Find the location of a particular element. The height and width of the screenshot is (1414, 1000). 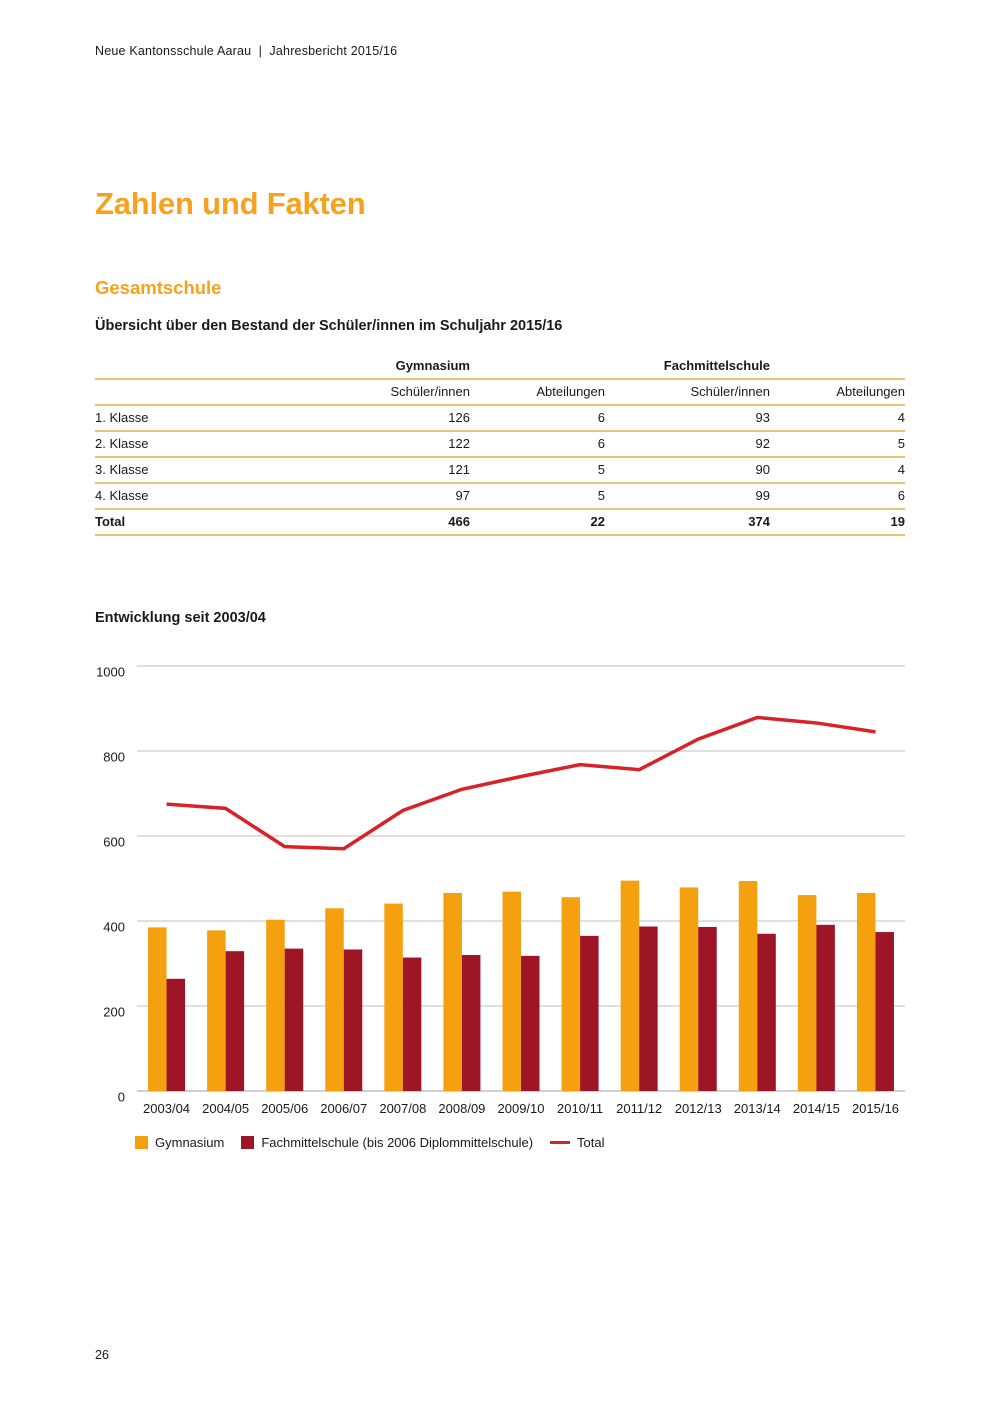

y-tick-label: 400 is located at coordinates (114, 926).